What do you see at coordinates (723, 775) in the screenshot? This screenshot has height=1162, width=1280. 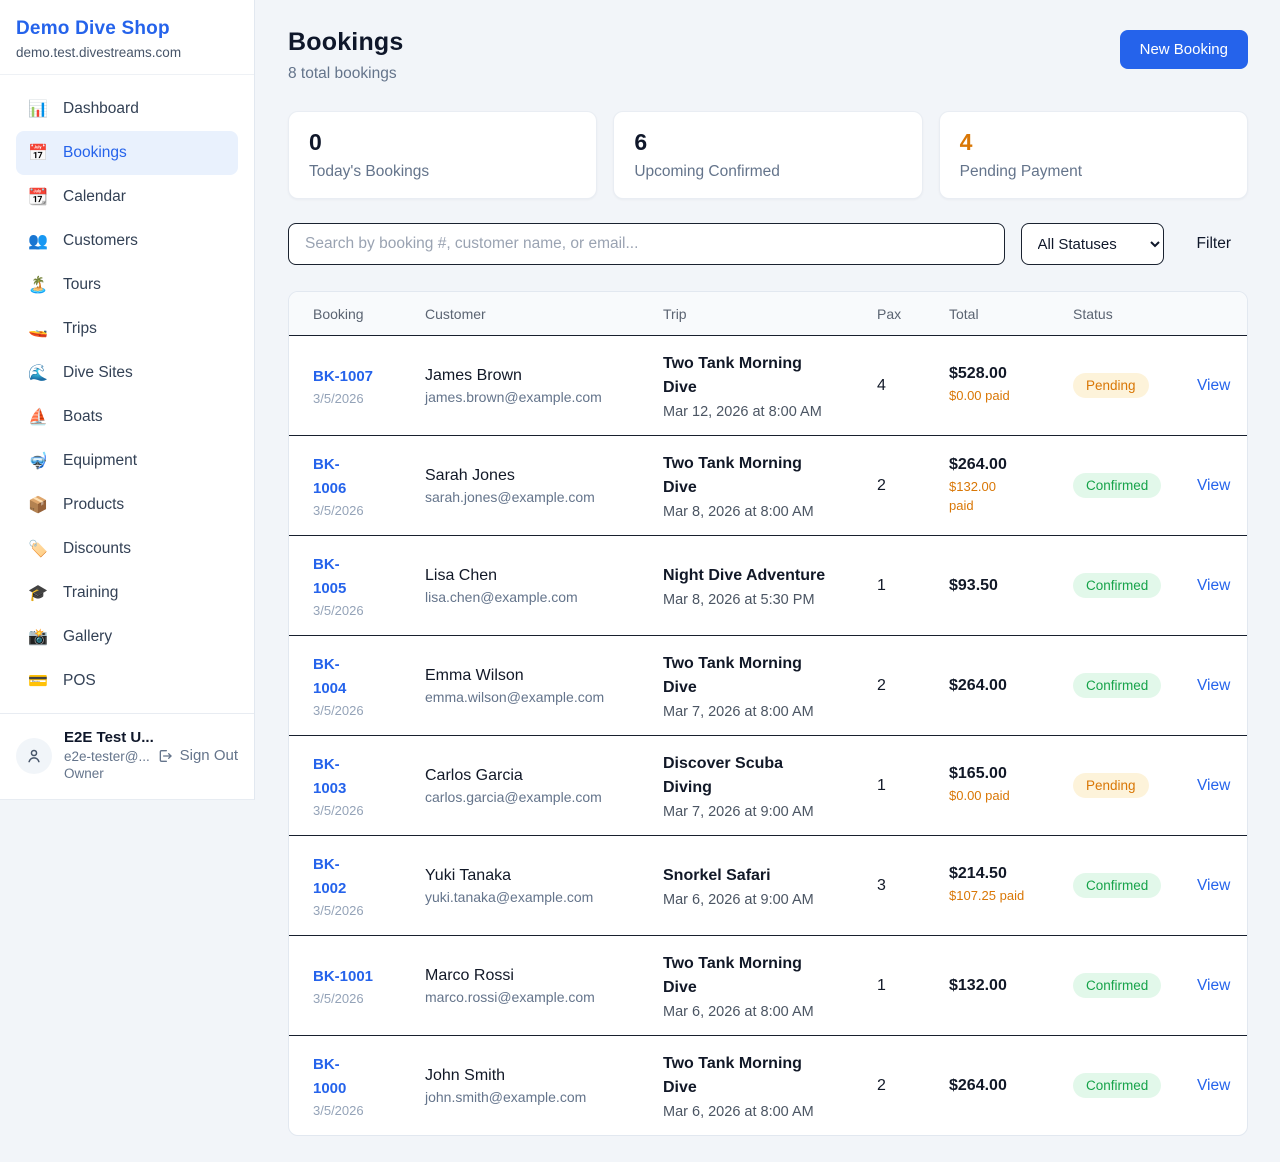 I see `trip-name: Discover Scuba Diving` at bounding box center [723, 775].